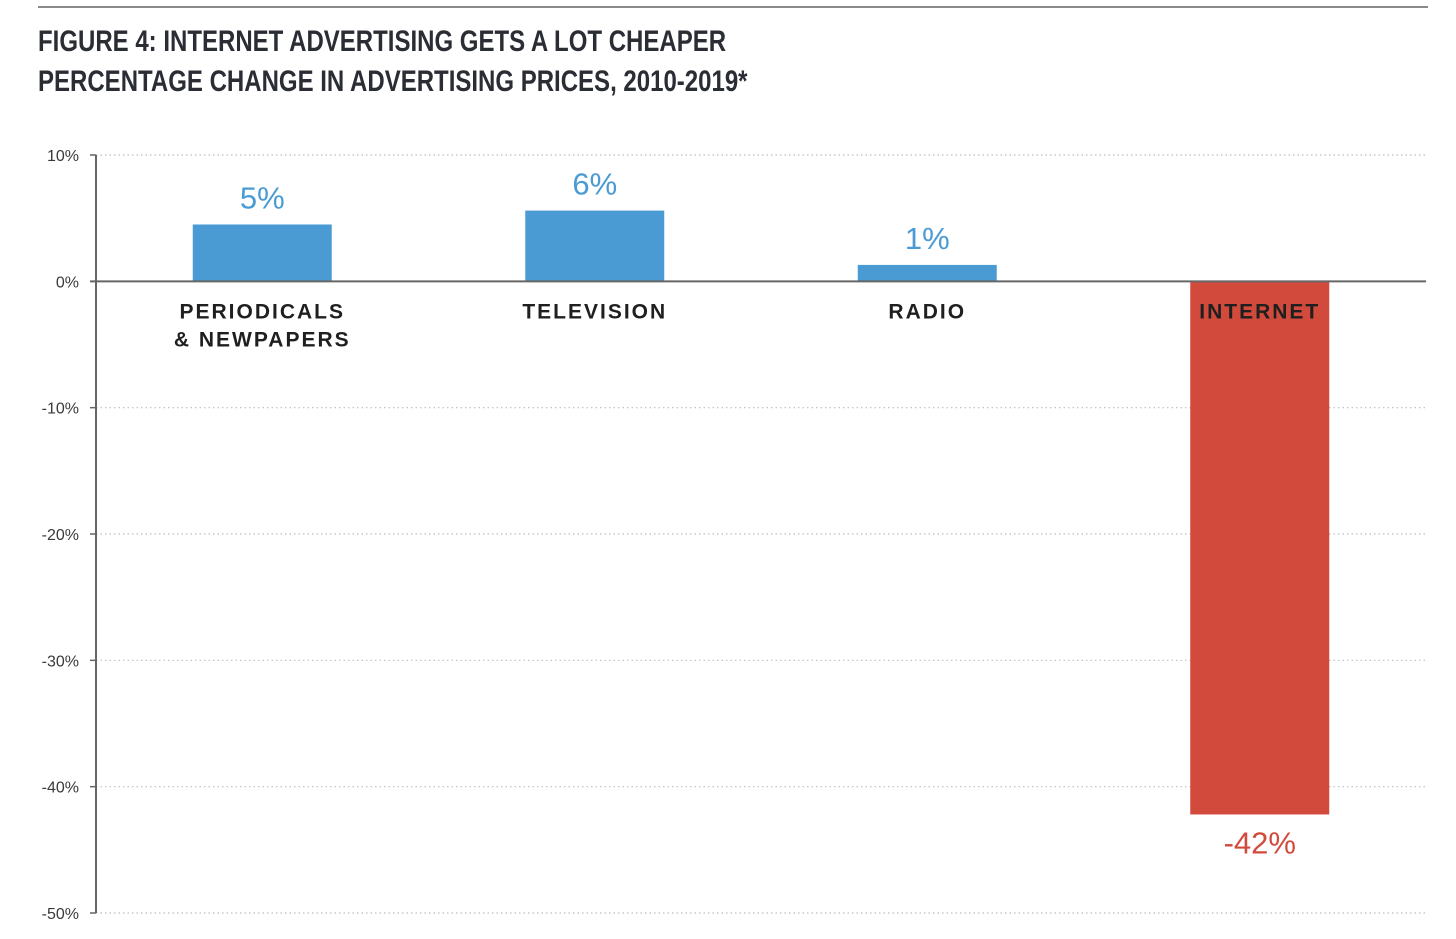 Image resolution: width=1456 pixels, height=939 pixels. Describe the element at coordinates (60, 788) in the screenshot. I see `y-tick-label: -40%` at that location.